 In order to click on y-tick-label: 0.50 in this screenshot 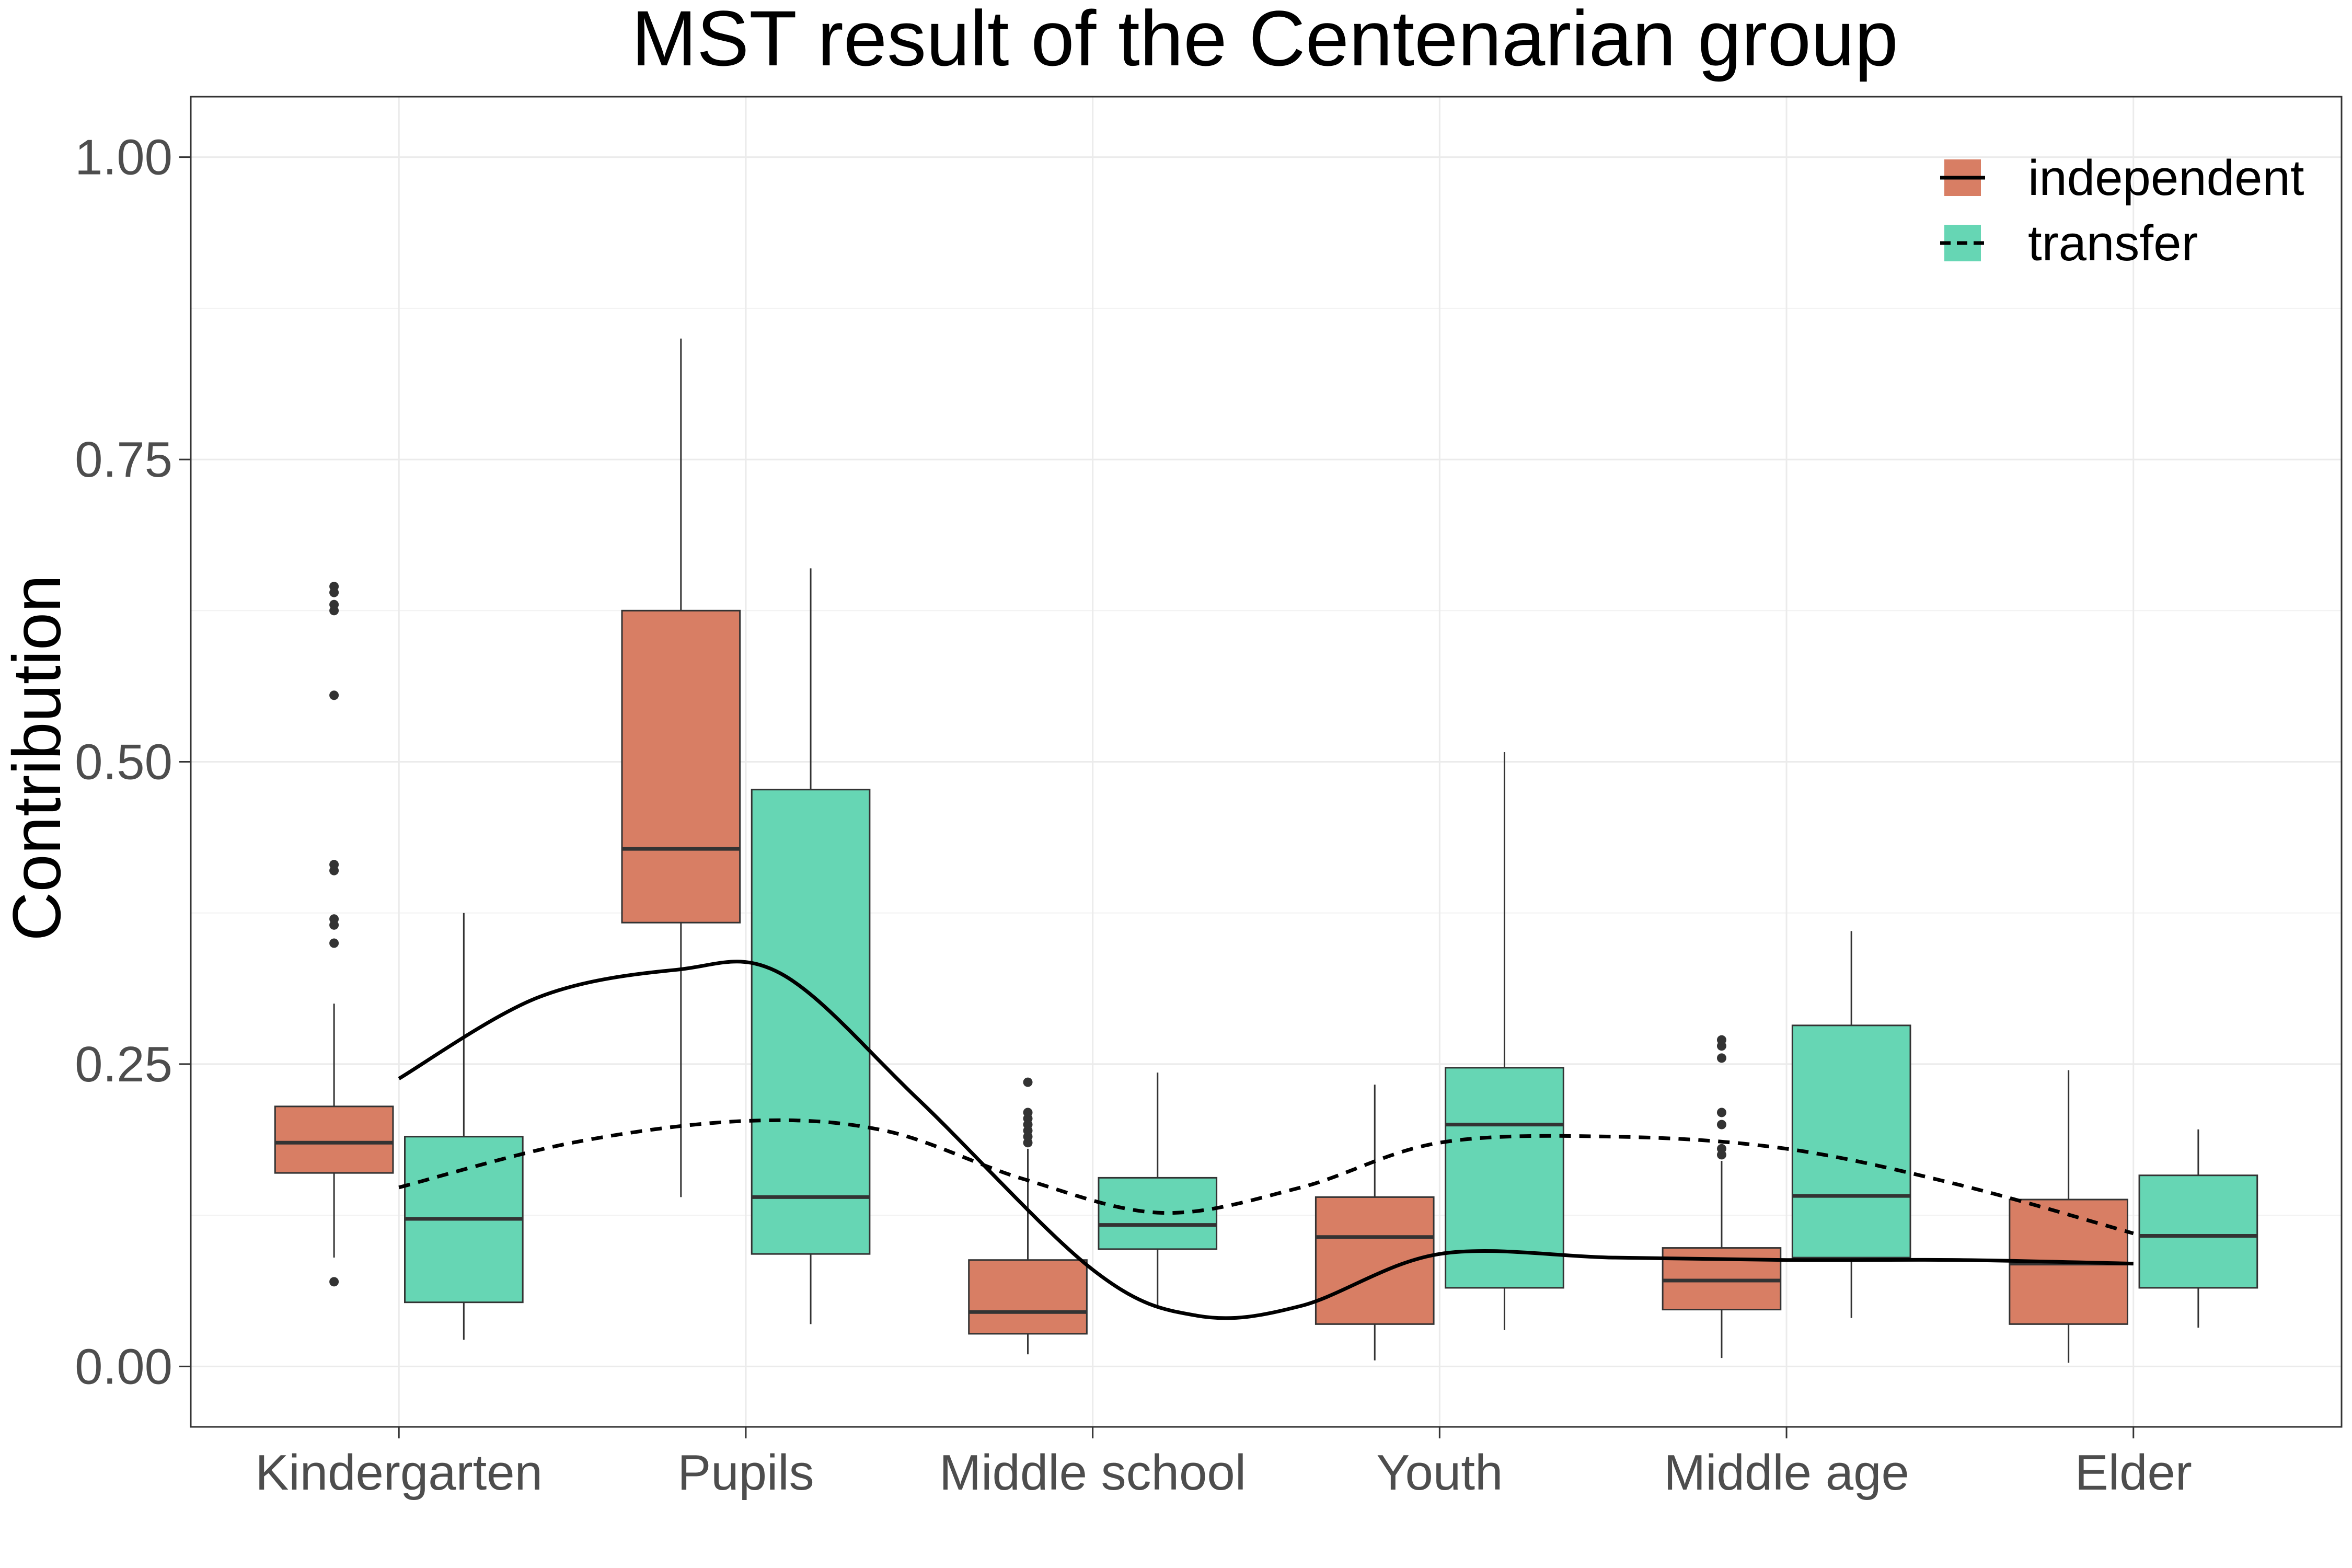, I will do `click(123, 762)`.